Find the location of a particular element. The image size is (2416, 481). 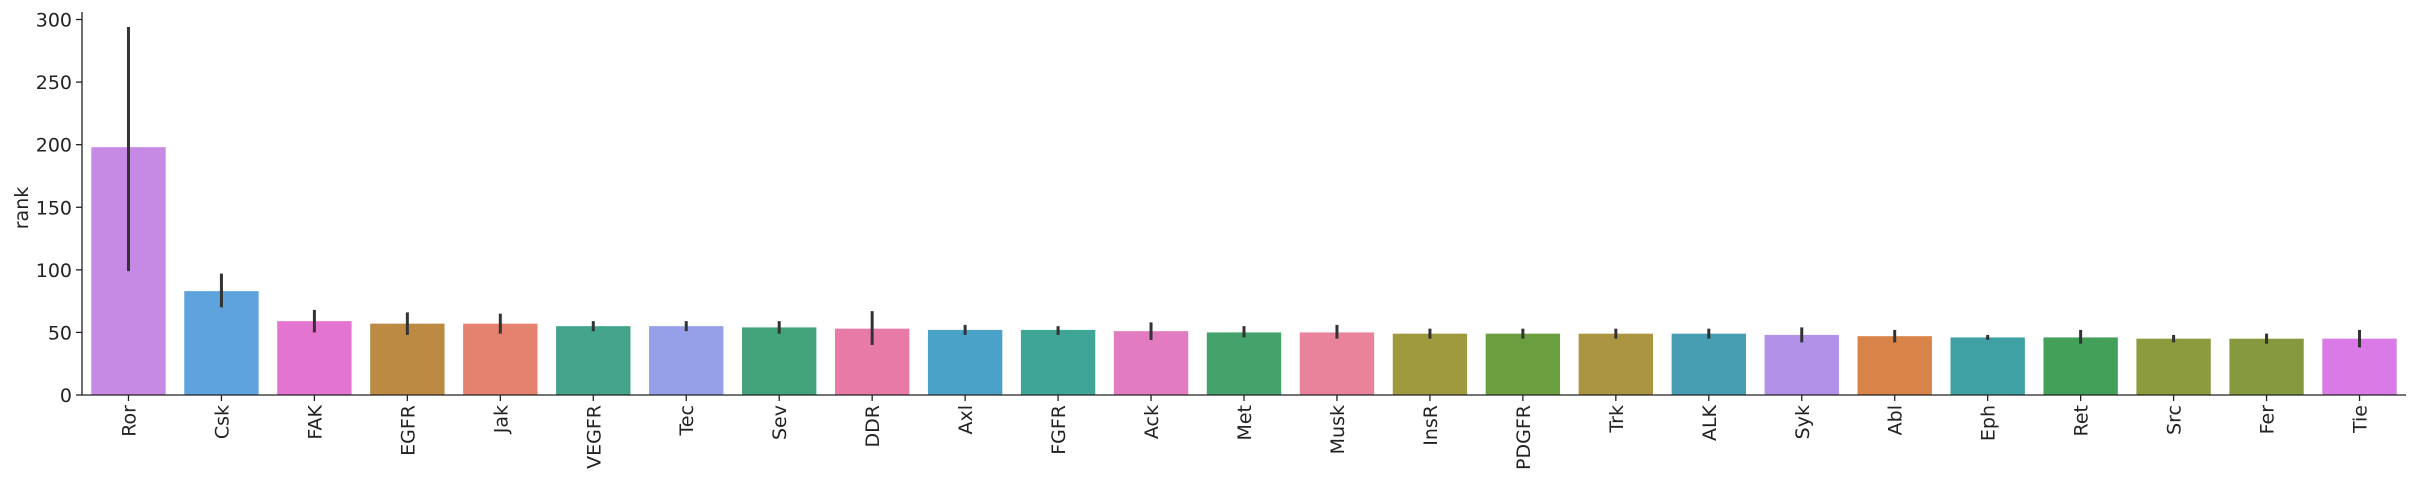

x-tick-label: VEGFR is located at coordinates (594, 437).